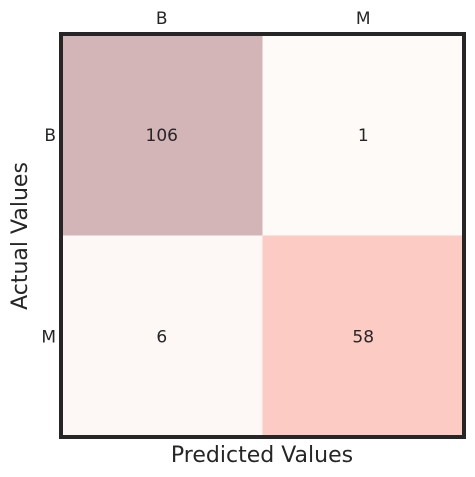 The image size is (475, 477). I want to click on y-axis-title: Actual Values, so click(20, 236).